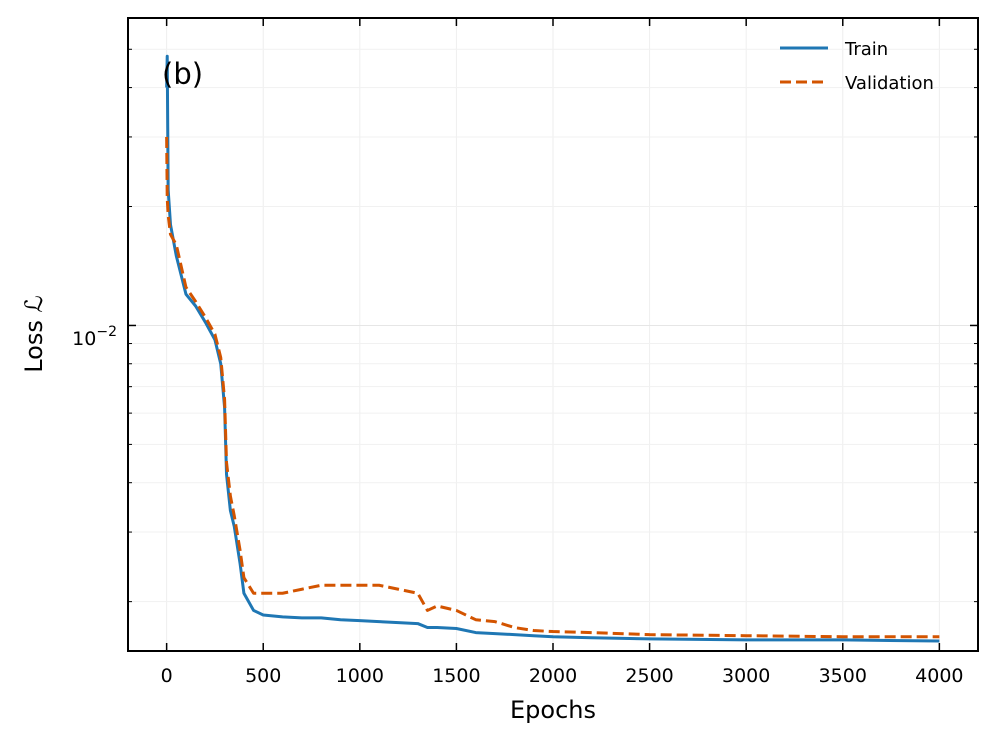 The height and width of the screenshot is (744, 997). Describe the element at coordinates (360, 676) in the screenshot. I see `x-tick-label: 1000` at that location.